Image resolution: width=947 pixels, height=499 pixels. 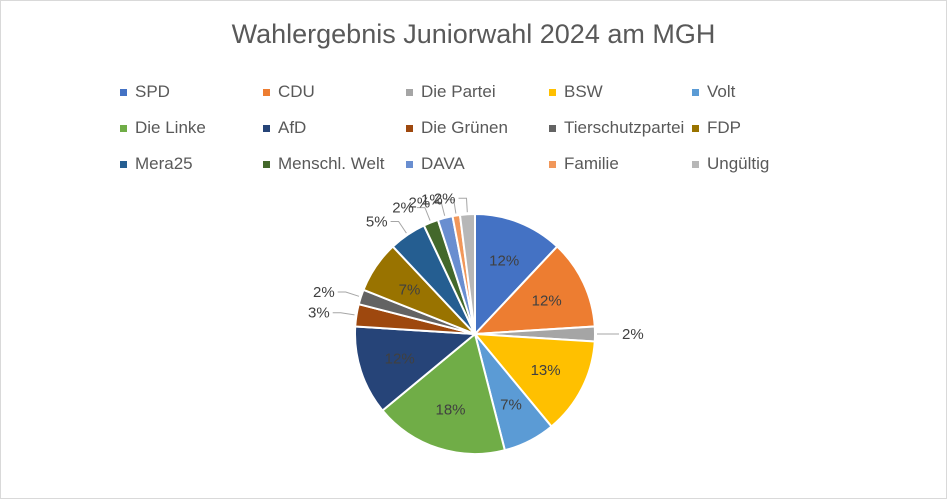 What do you see at coordinates (583, 91) in the screenshot?
I see `legend-label: BSW` at bounding box center [583, 91].